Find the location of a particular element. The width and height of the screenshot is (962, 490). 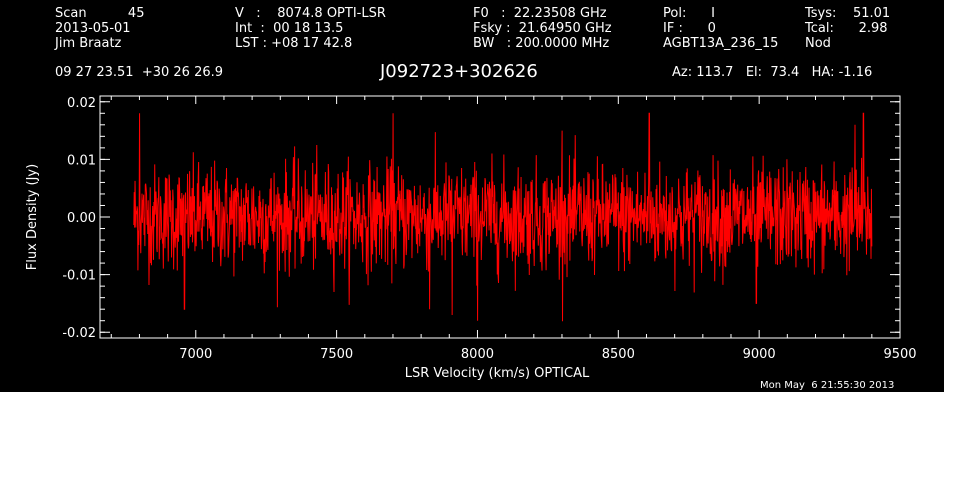

header-az-el-ha: Az: 113.7 El: 73.4 HA: -1.16 is located at coordinates (772, 72).